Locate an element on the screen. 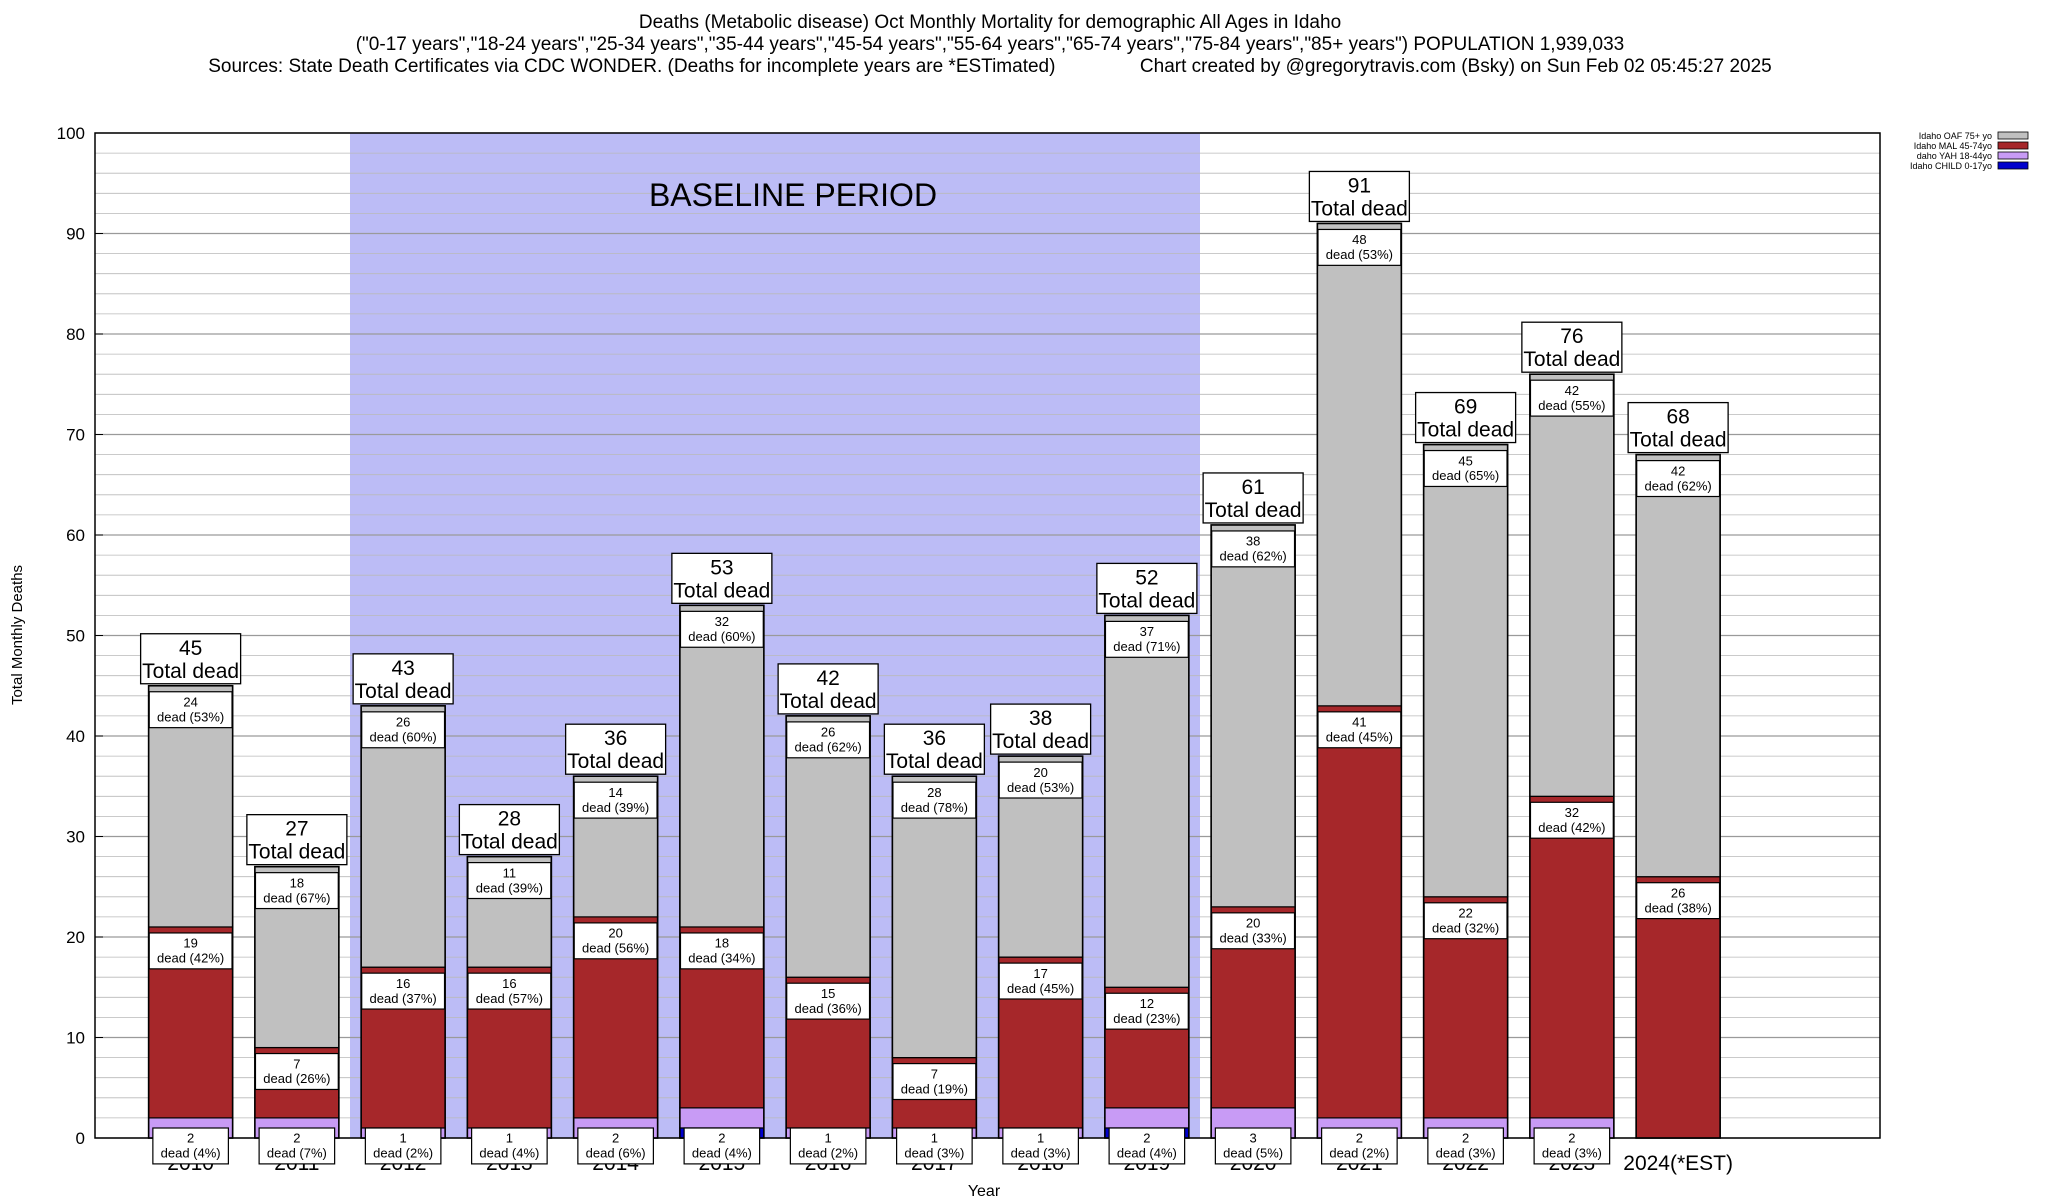 The image size is (2048, 1200). total-value-label: 53 is located at coordinates (721, 567).